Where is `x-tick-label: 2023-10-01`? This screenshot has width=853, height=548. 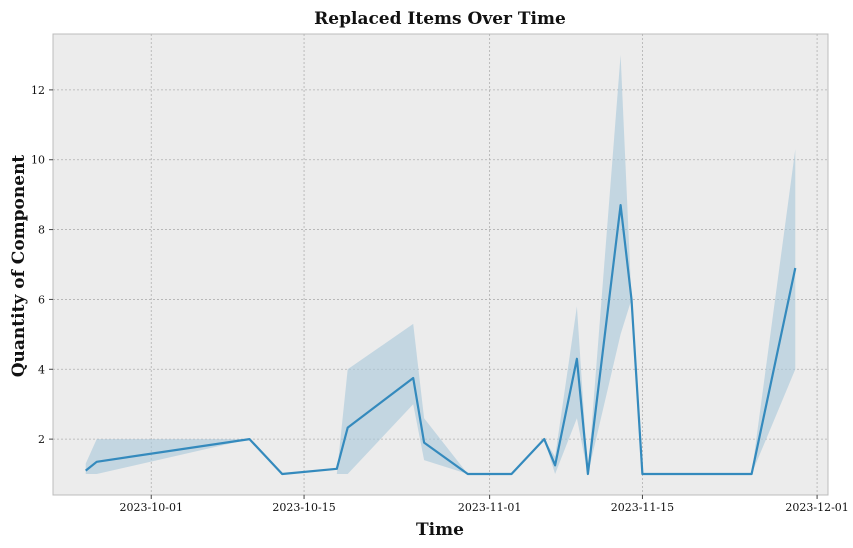
x-tick-label: 2023-10-01 is located at coordinates (151, 507).